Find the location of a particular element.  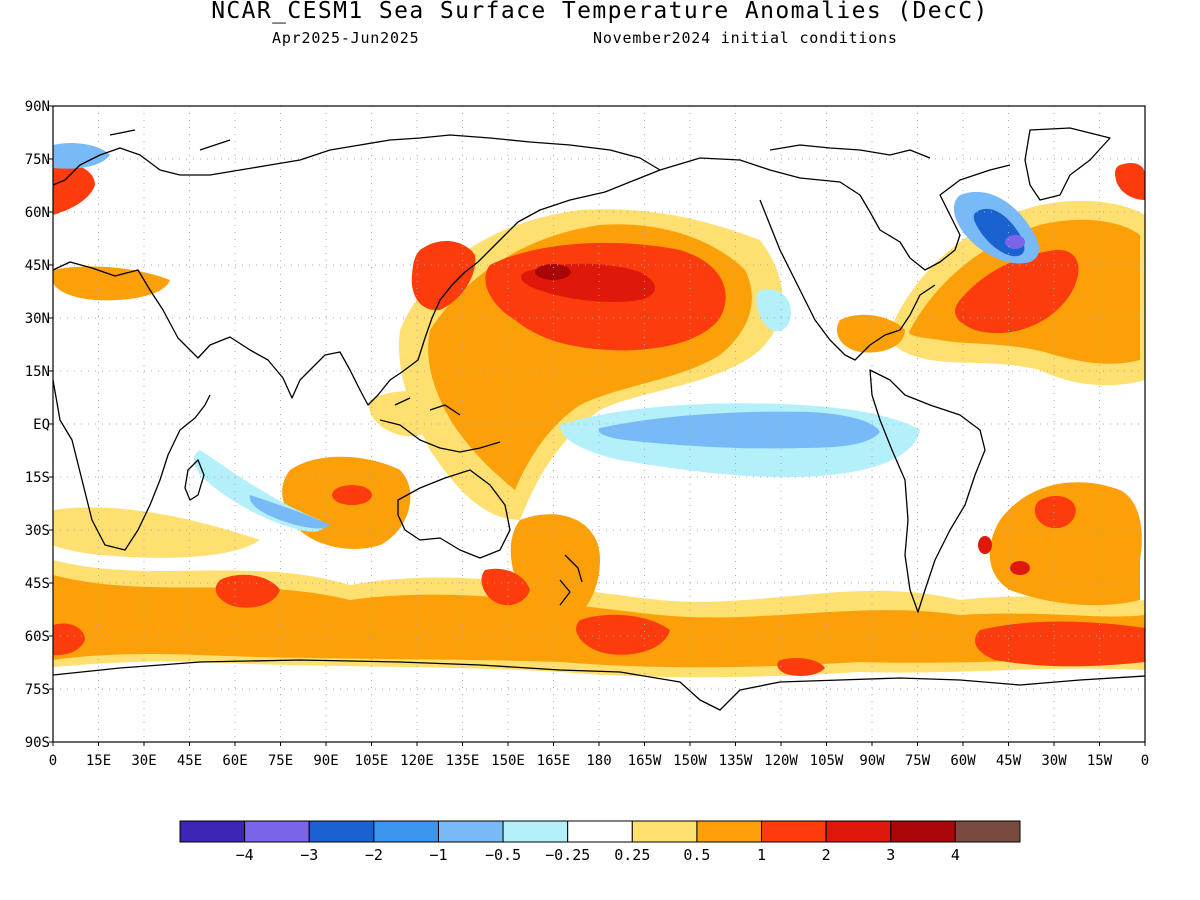

colorbar-label: −4 is located at coordinates (245, 855).